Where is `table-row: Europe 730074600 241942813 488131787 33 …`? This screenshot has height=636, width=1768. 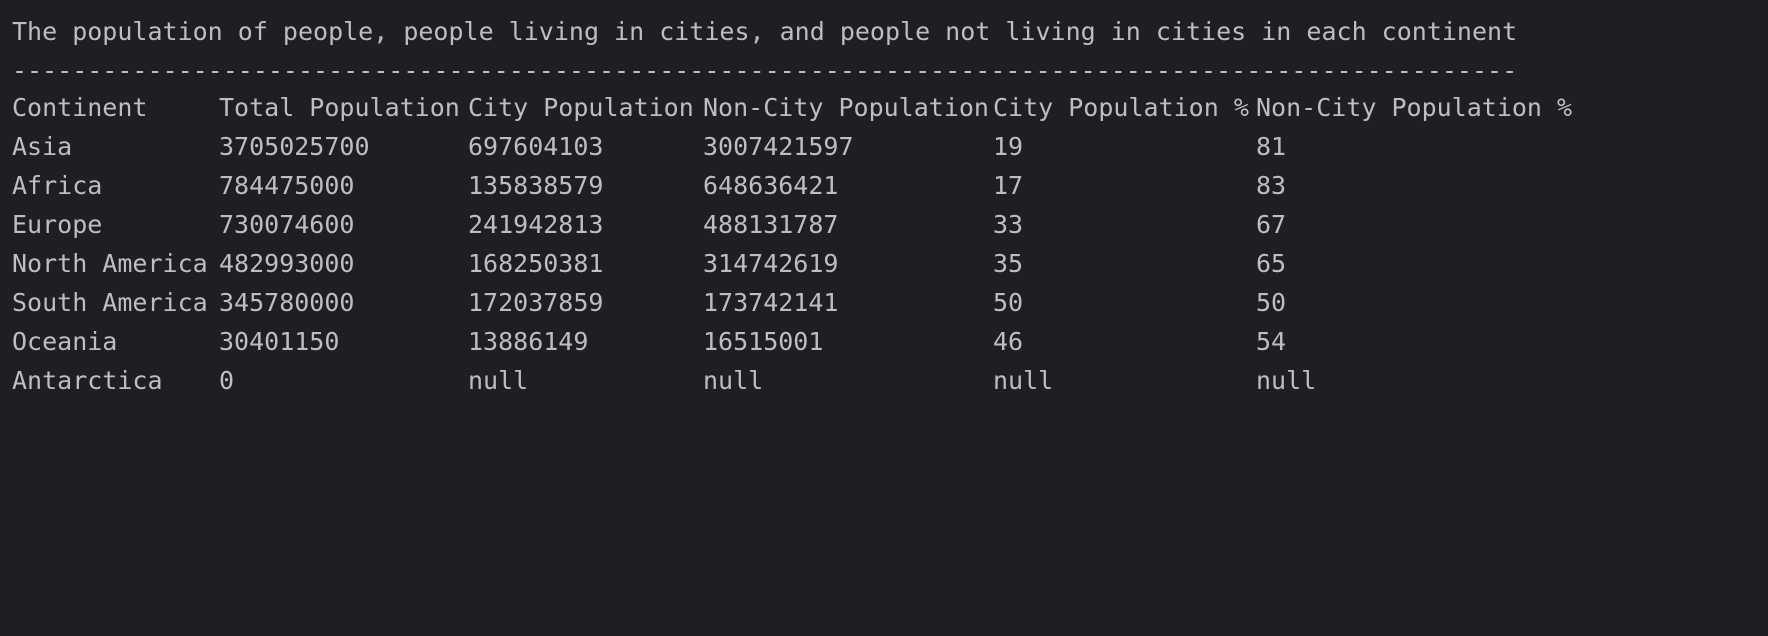
table-row: Europe 730074600 241942813 488131787 33 … is located at coordinates (649, 225).